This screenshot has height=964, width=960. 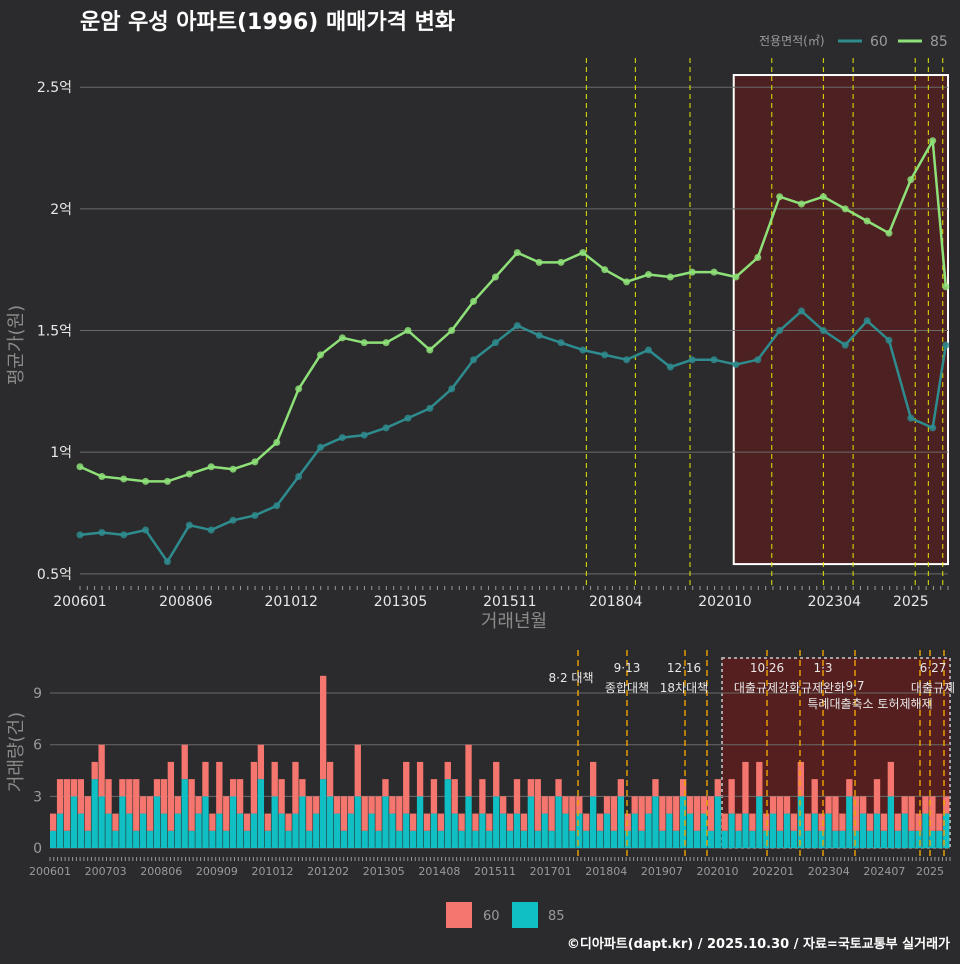 I want to click on bar-legend-label-85: 85, so click(x=556, y=916).